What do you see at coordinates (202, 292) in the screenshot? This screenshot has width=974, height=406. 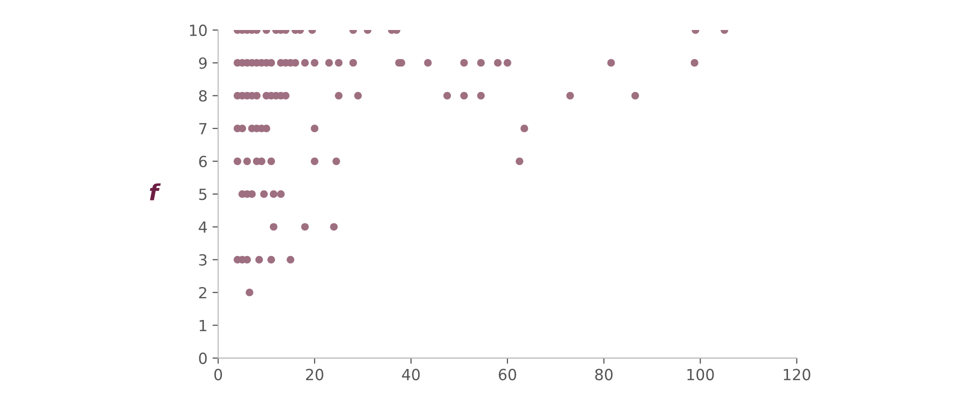 I see `y-tick-label: 2` at bounding box center [202, 292].